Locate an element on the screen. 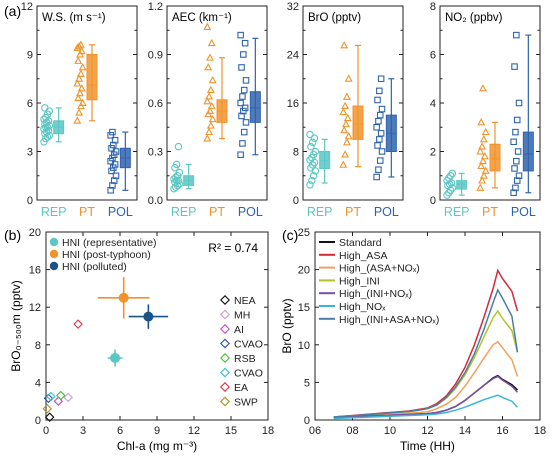 This screenshot has width=554, height=460. site-legend-label: EA is located at coordinates (241, 388).